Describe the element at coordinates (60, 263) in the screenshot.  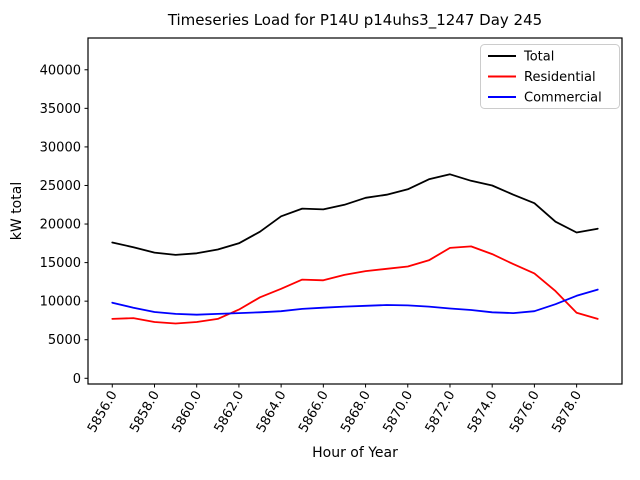
I see `y-tick-label: 15000` at that location.